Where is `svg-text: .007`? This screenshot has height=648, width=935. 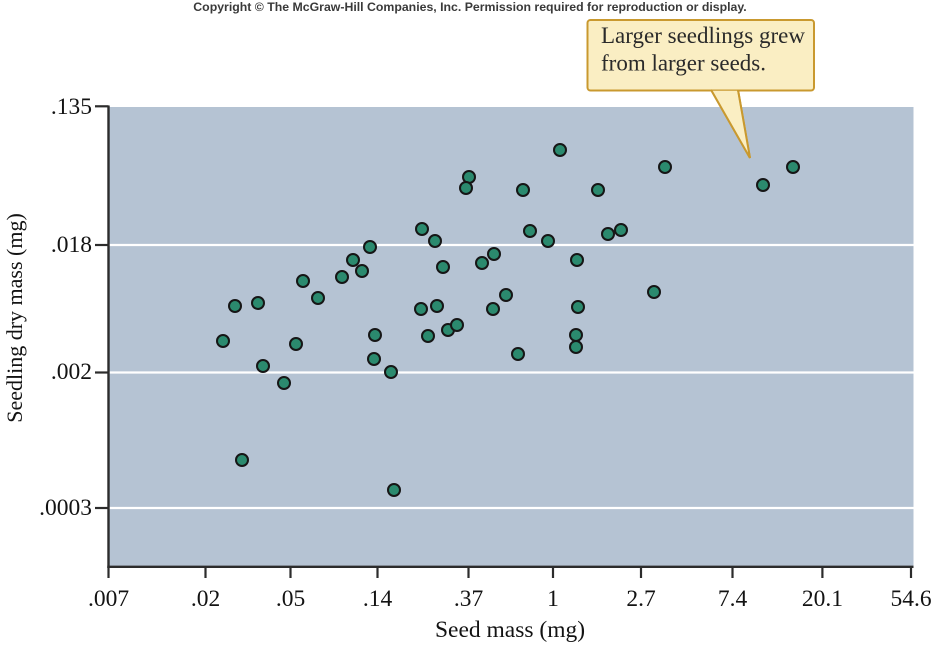 svg-text: .007 is located at coordinates (108, 599).